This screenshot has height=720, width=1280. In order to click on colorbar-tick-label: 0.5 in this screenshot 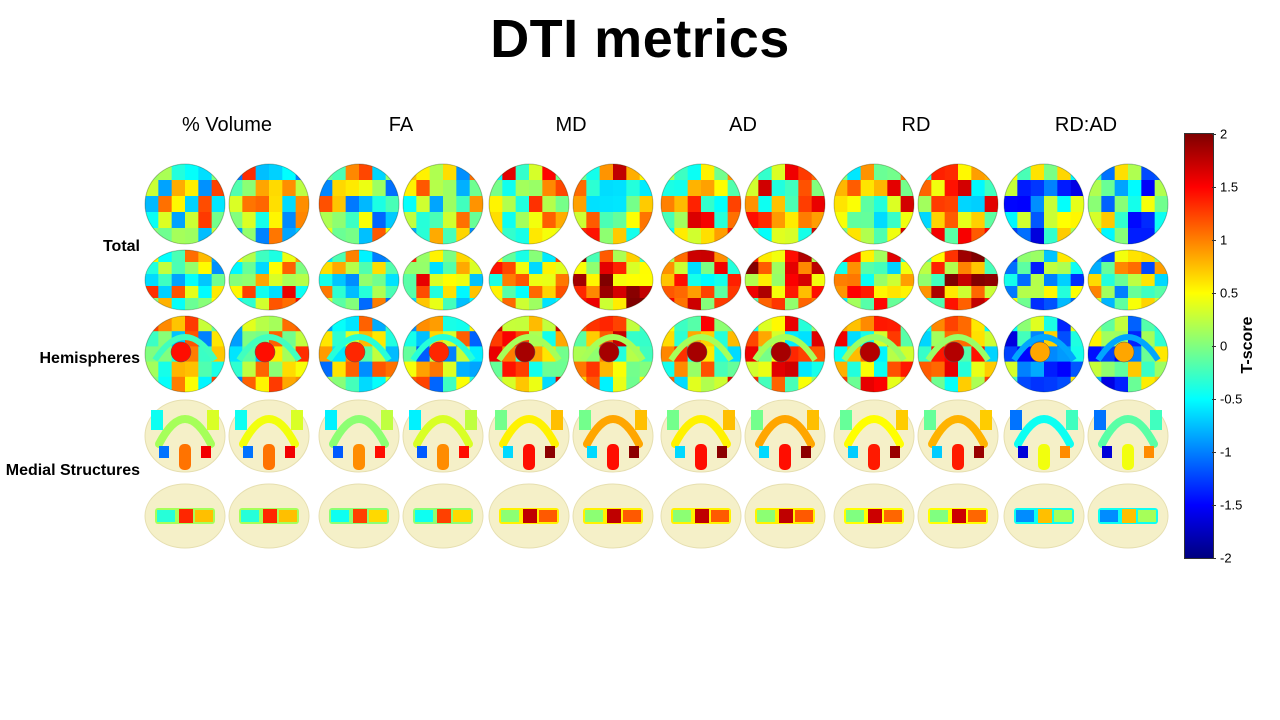, I will do `click(1229, 293)`.